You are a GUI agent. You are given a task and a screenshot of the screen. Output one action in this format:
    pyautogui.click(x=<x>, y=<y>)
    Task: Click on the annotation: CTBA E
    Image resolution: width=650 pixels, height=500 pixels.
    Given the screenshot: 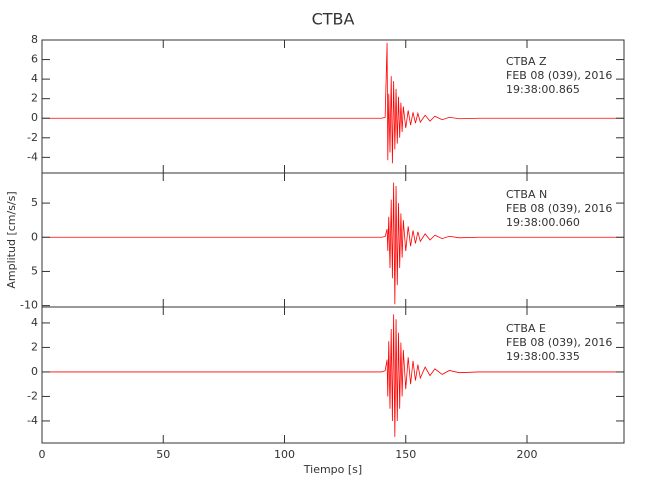 What is the action you would take?
    pyautogui.click(x=526, y=328)
    